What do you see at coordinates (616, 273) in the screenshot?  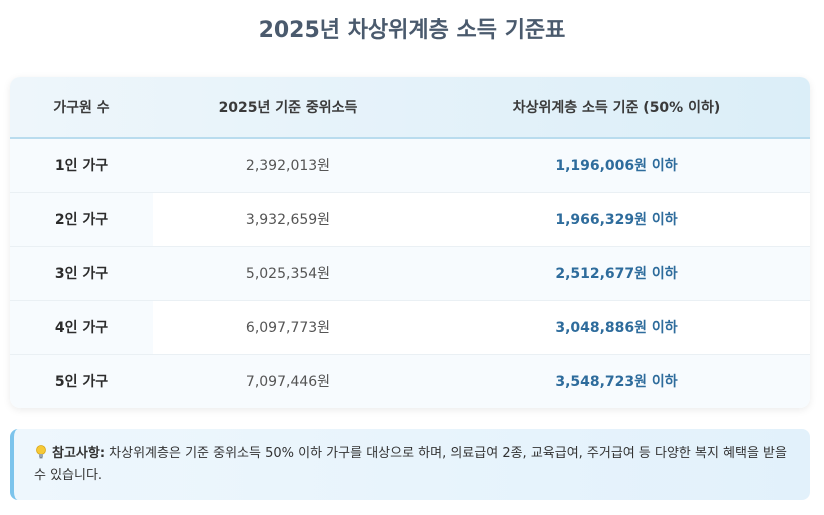 I see `standard-cell: 2,512,677원 이하` at bounding box center [616, 273].